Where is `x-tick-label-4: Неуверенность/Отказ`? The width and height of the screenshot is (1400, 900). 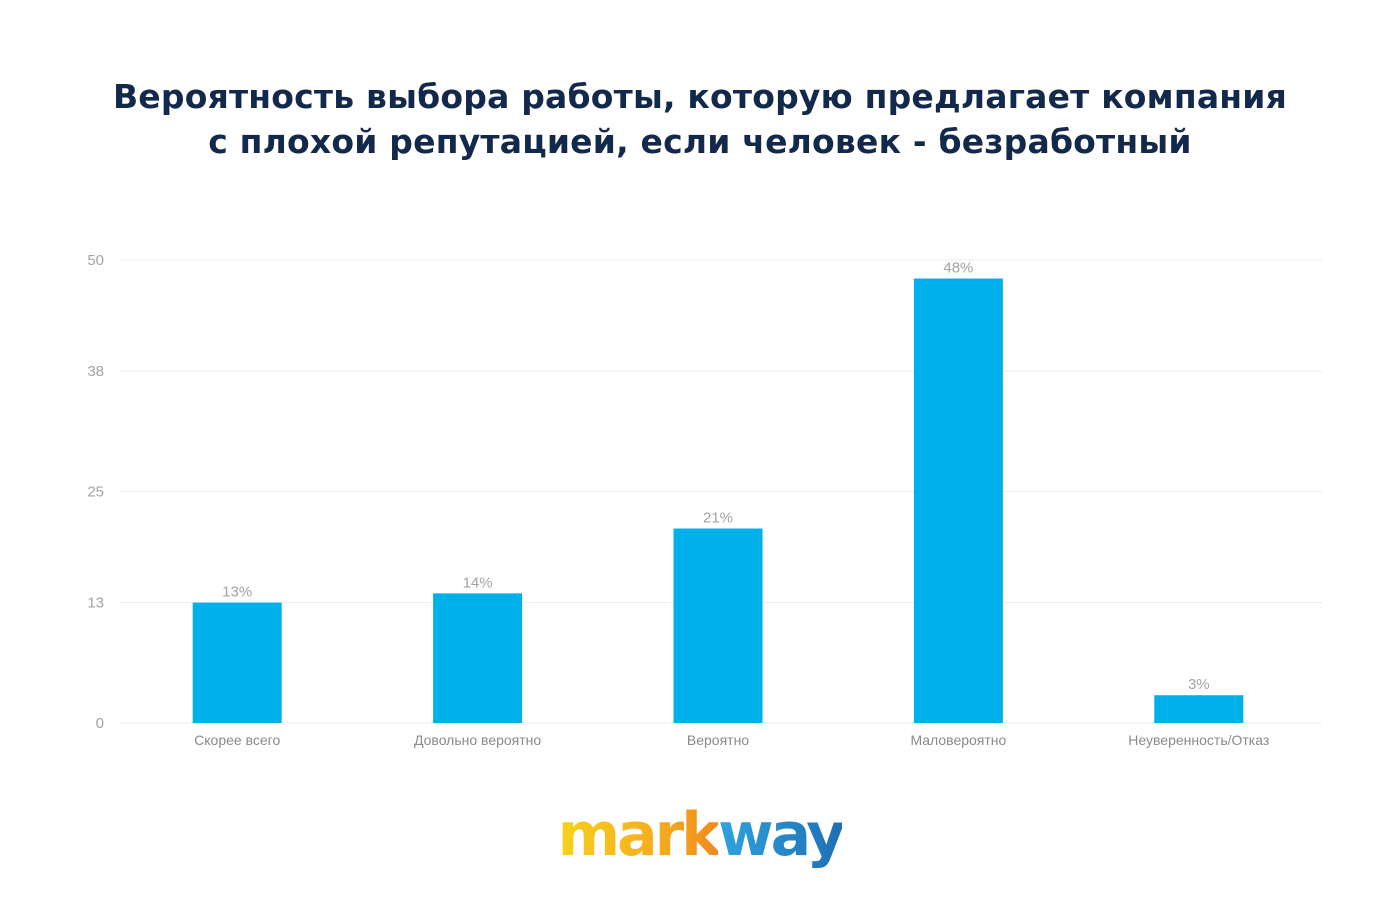
x-tick-label-4: Неуверенность/Отказ is located at coordinates (1198, 740).